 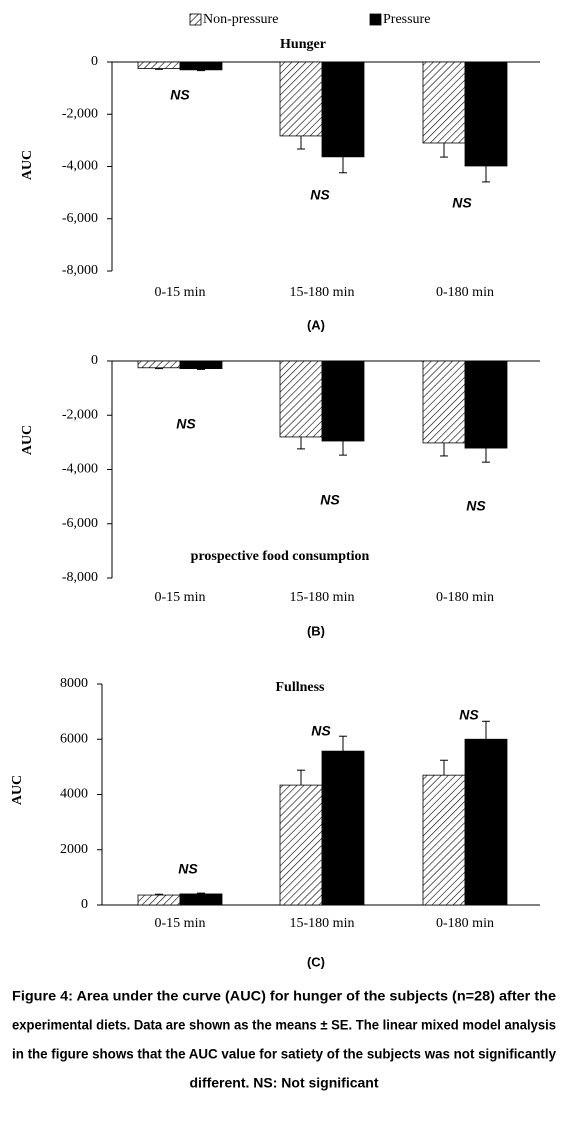 What do you see at coordinates (406, 19) in the screenshot?
I see `legend-label: Pressure` at bounding box center [406, 19].